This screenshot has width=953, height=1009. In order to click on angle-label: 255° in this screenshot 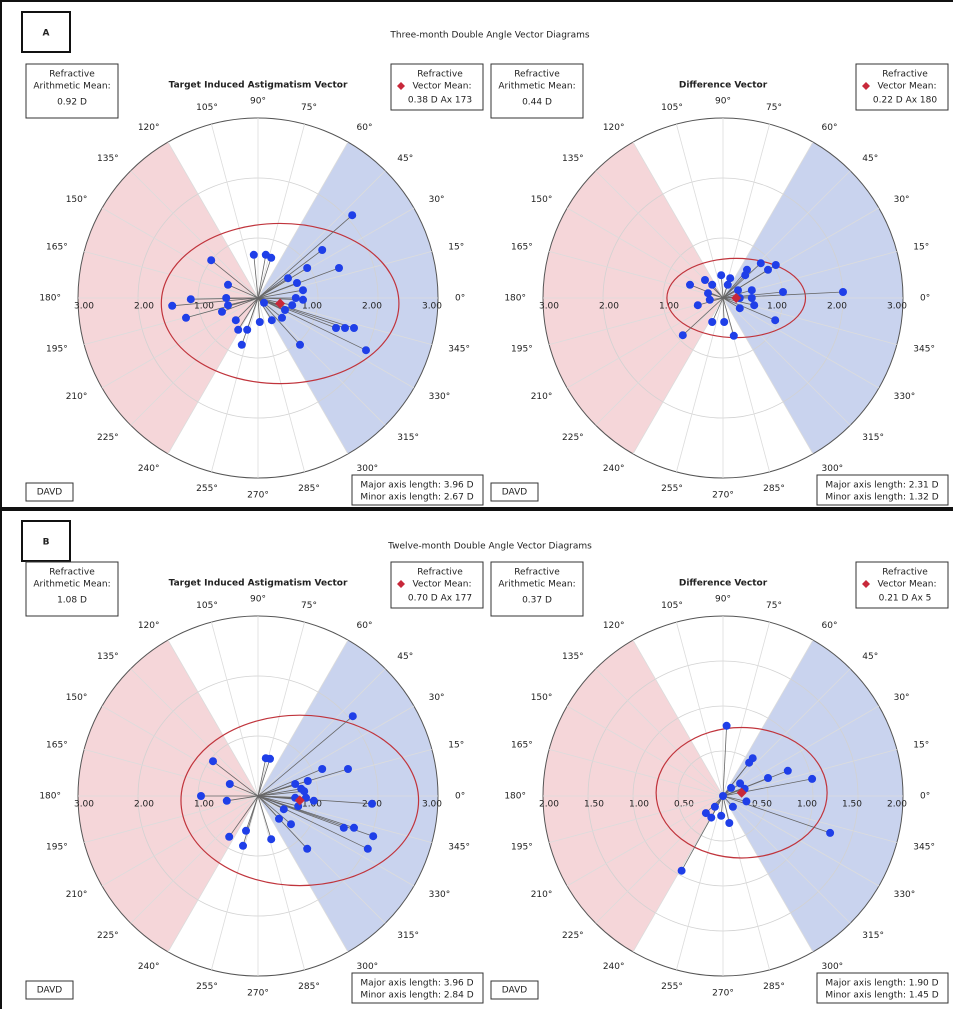, I will do `click(672, 987)`.